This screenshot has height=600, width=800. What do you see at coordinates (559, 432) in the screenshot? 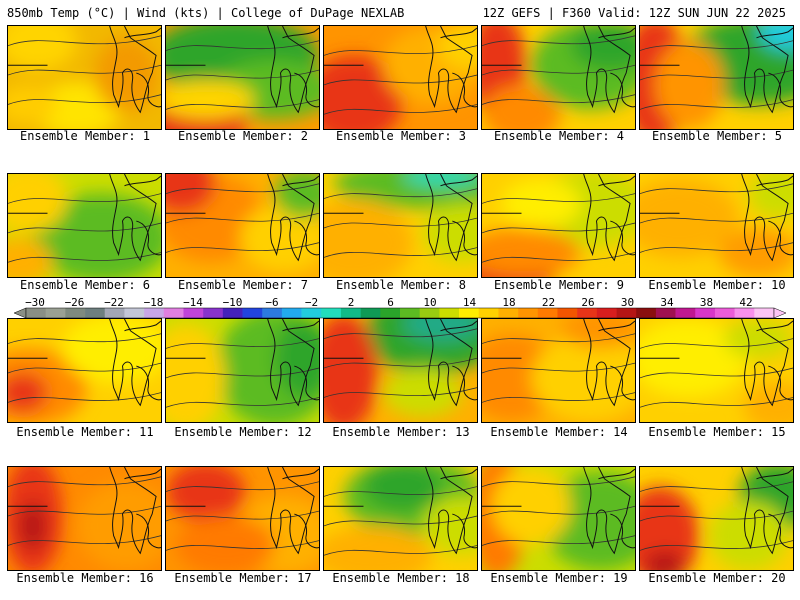
I see `ensemble-member-label: Ensemble Member: 14` at bounding box center [559, 432].